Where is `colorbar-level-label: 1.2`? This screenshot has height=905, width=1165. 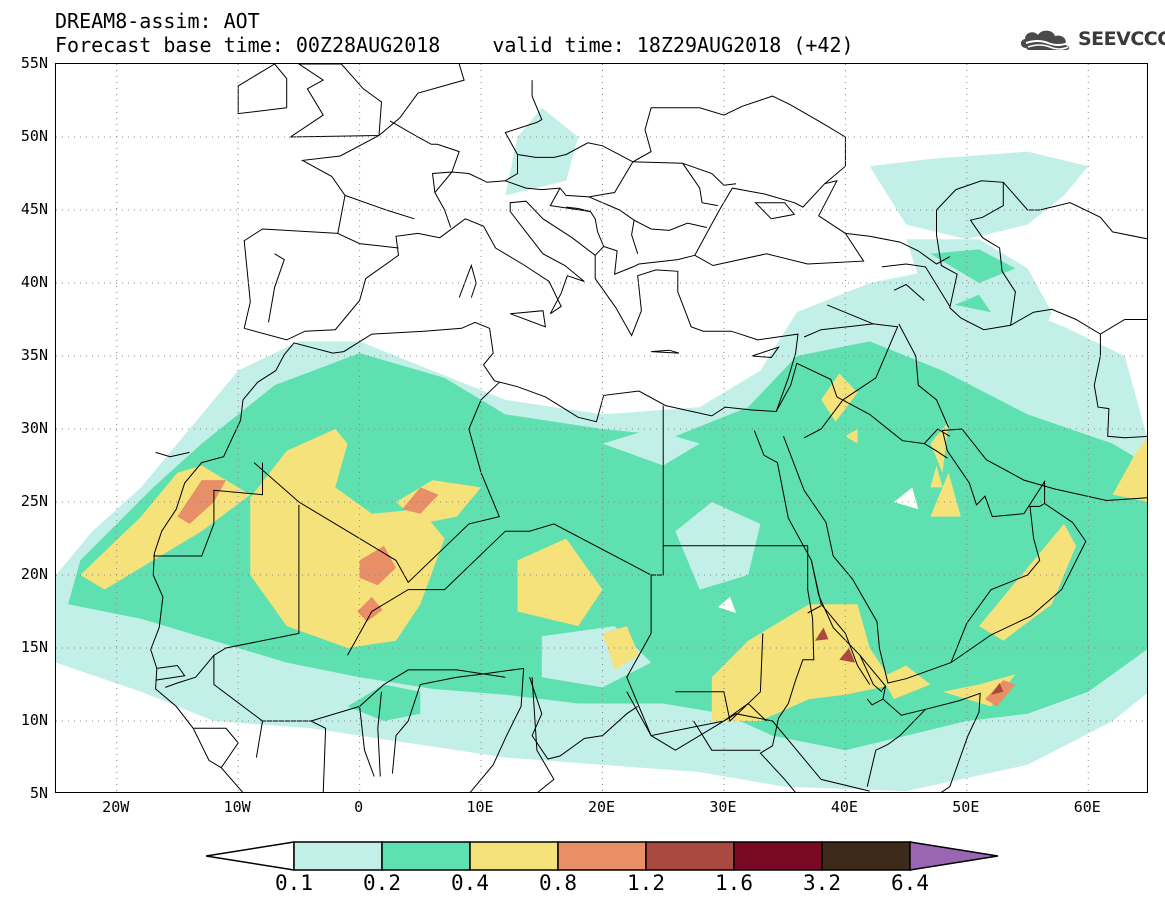
colorbar-level-label: 1.2 is located at coordinates (646, 883).